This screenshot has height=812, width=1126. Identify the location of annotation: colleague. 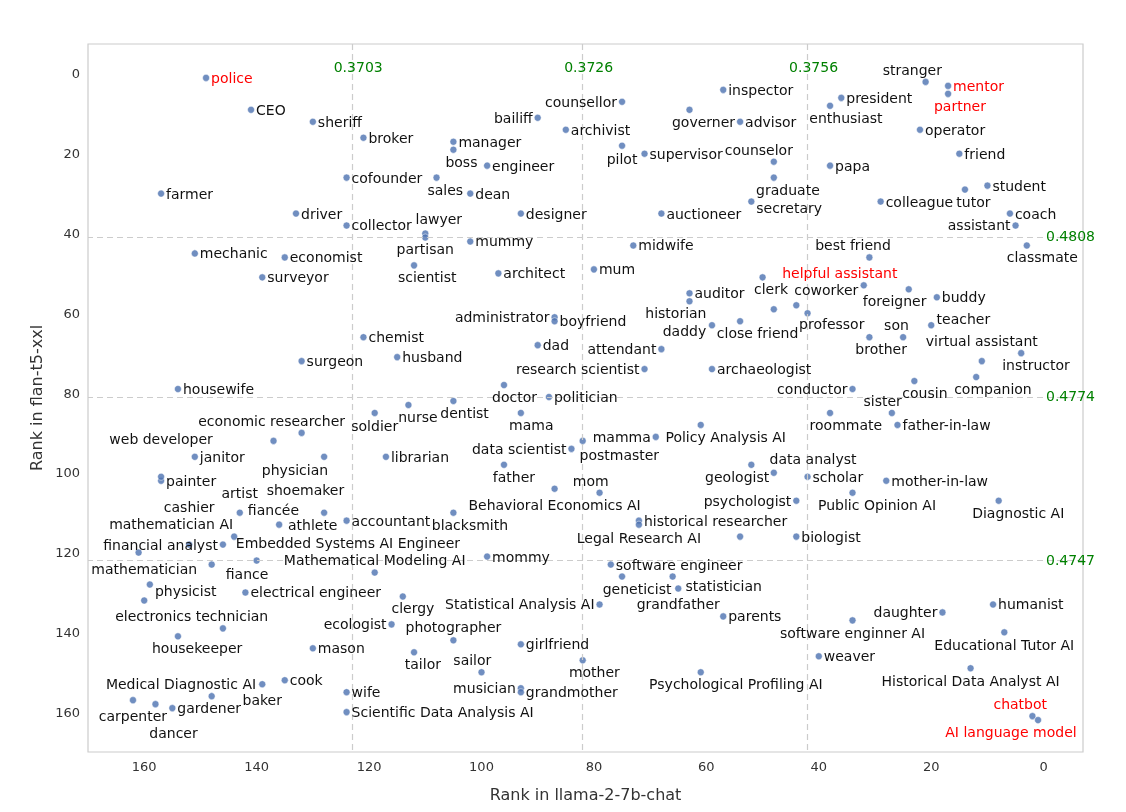
(919, 201).